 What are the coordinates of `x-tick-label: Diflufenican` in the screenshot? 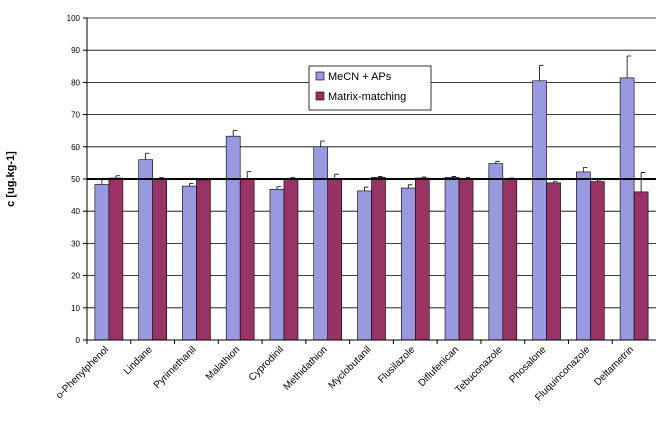 It's located at (438, 366).